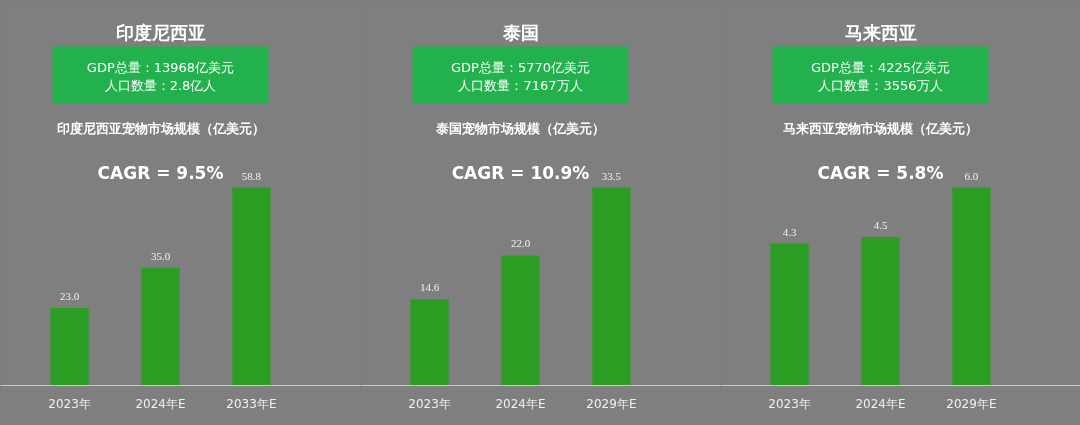 The height and width of the screenshot is (425, 1080). What do you see at coordinates (520, 243) in the screenshot?
I see `data-label: 22.0` at bounding box center [520, 243].